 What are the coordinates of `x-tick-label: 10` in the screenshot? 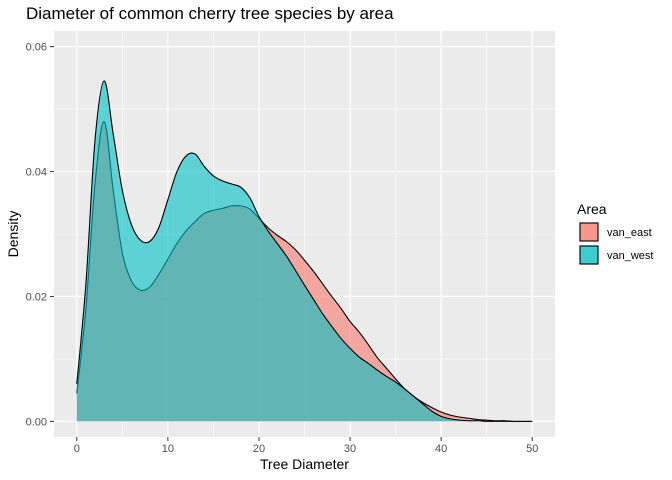 It's located at (168, 449).